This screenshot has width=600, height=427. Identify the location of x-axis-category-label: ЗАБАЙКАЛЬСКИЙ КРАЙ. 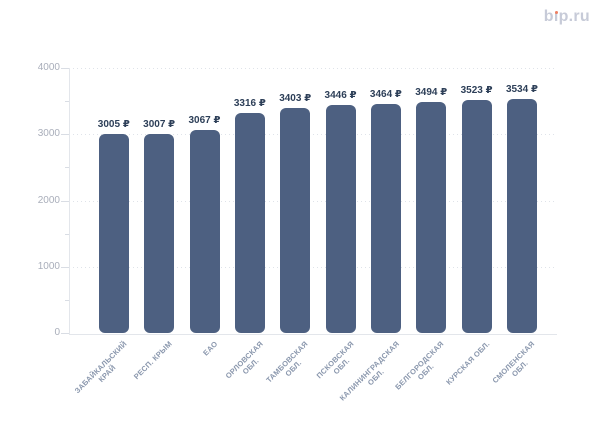
(100, 367).